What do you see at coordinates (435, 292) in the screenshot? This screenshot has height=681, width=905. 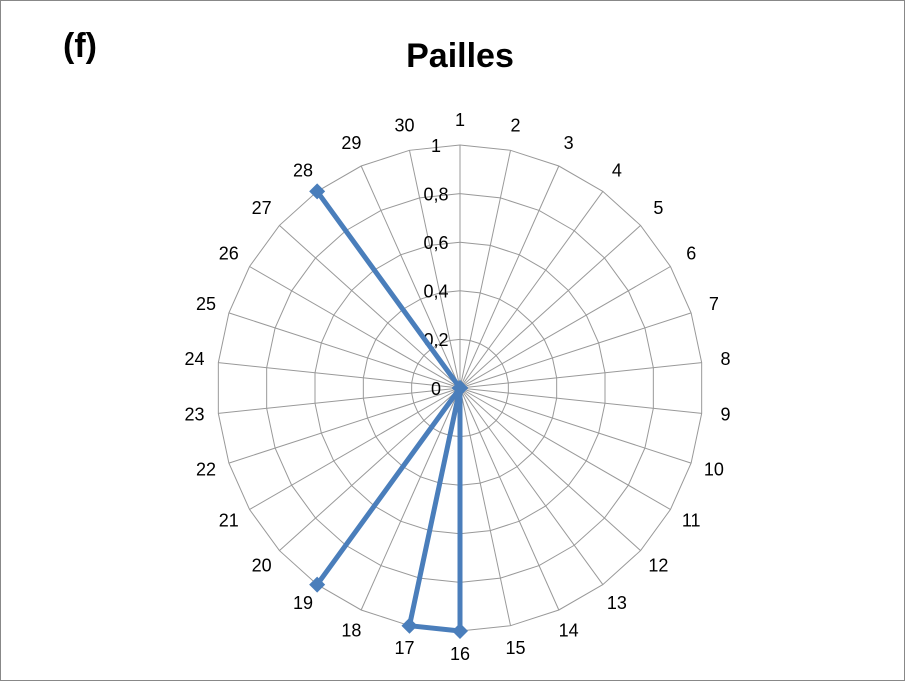 I see `r-tick-label: 0,4` at bounding box center [435, 292].